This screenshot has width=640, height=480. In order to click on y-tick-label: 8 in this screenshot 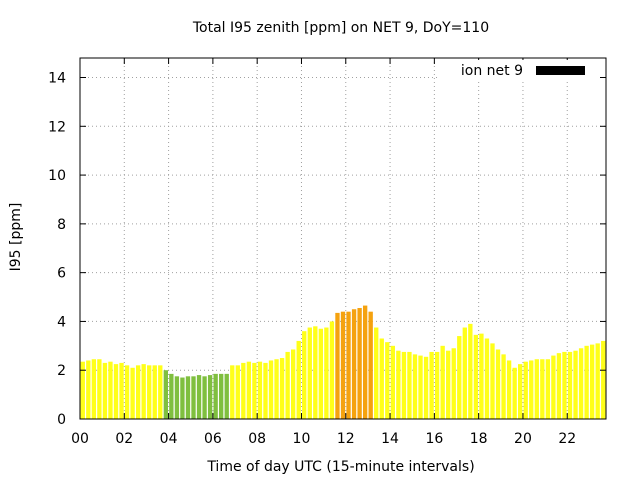, I will do `click(61, 225)`.